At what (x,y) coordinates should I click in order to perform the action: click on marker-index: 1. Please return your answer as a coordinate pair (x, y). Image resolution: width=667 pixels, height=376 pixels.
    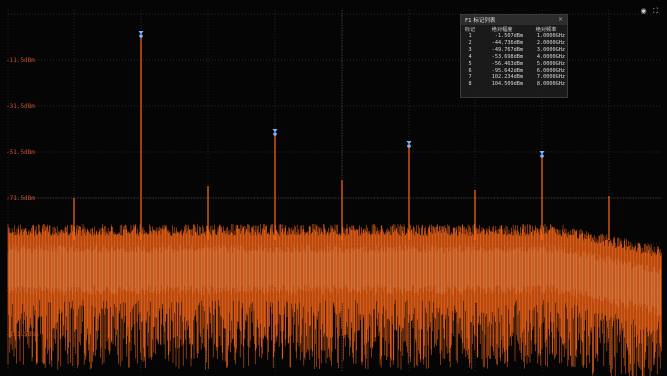
    Looking at the image, I should click on (470, 36).